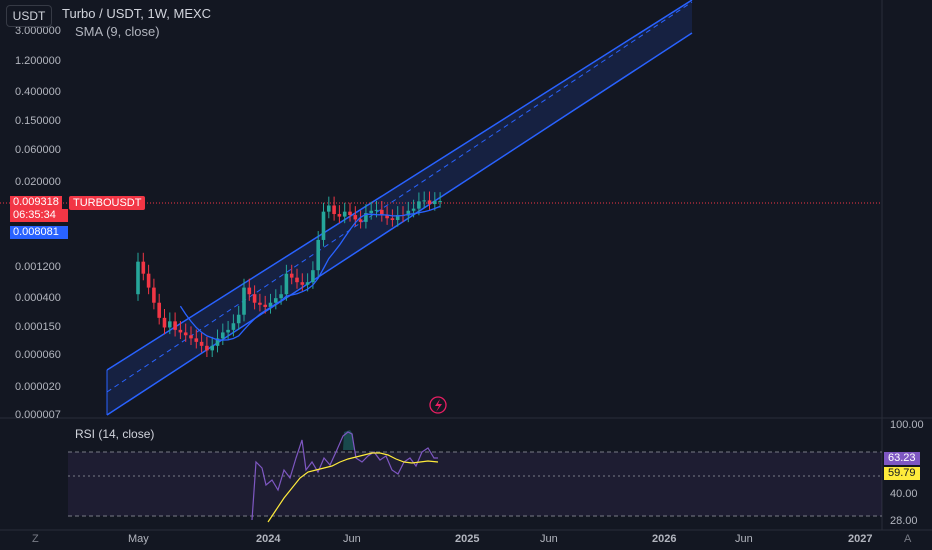  Describe the element at coordinates (39, 215) in the screenshot. I see `countdown-tag: 06:35:34` at that location.